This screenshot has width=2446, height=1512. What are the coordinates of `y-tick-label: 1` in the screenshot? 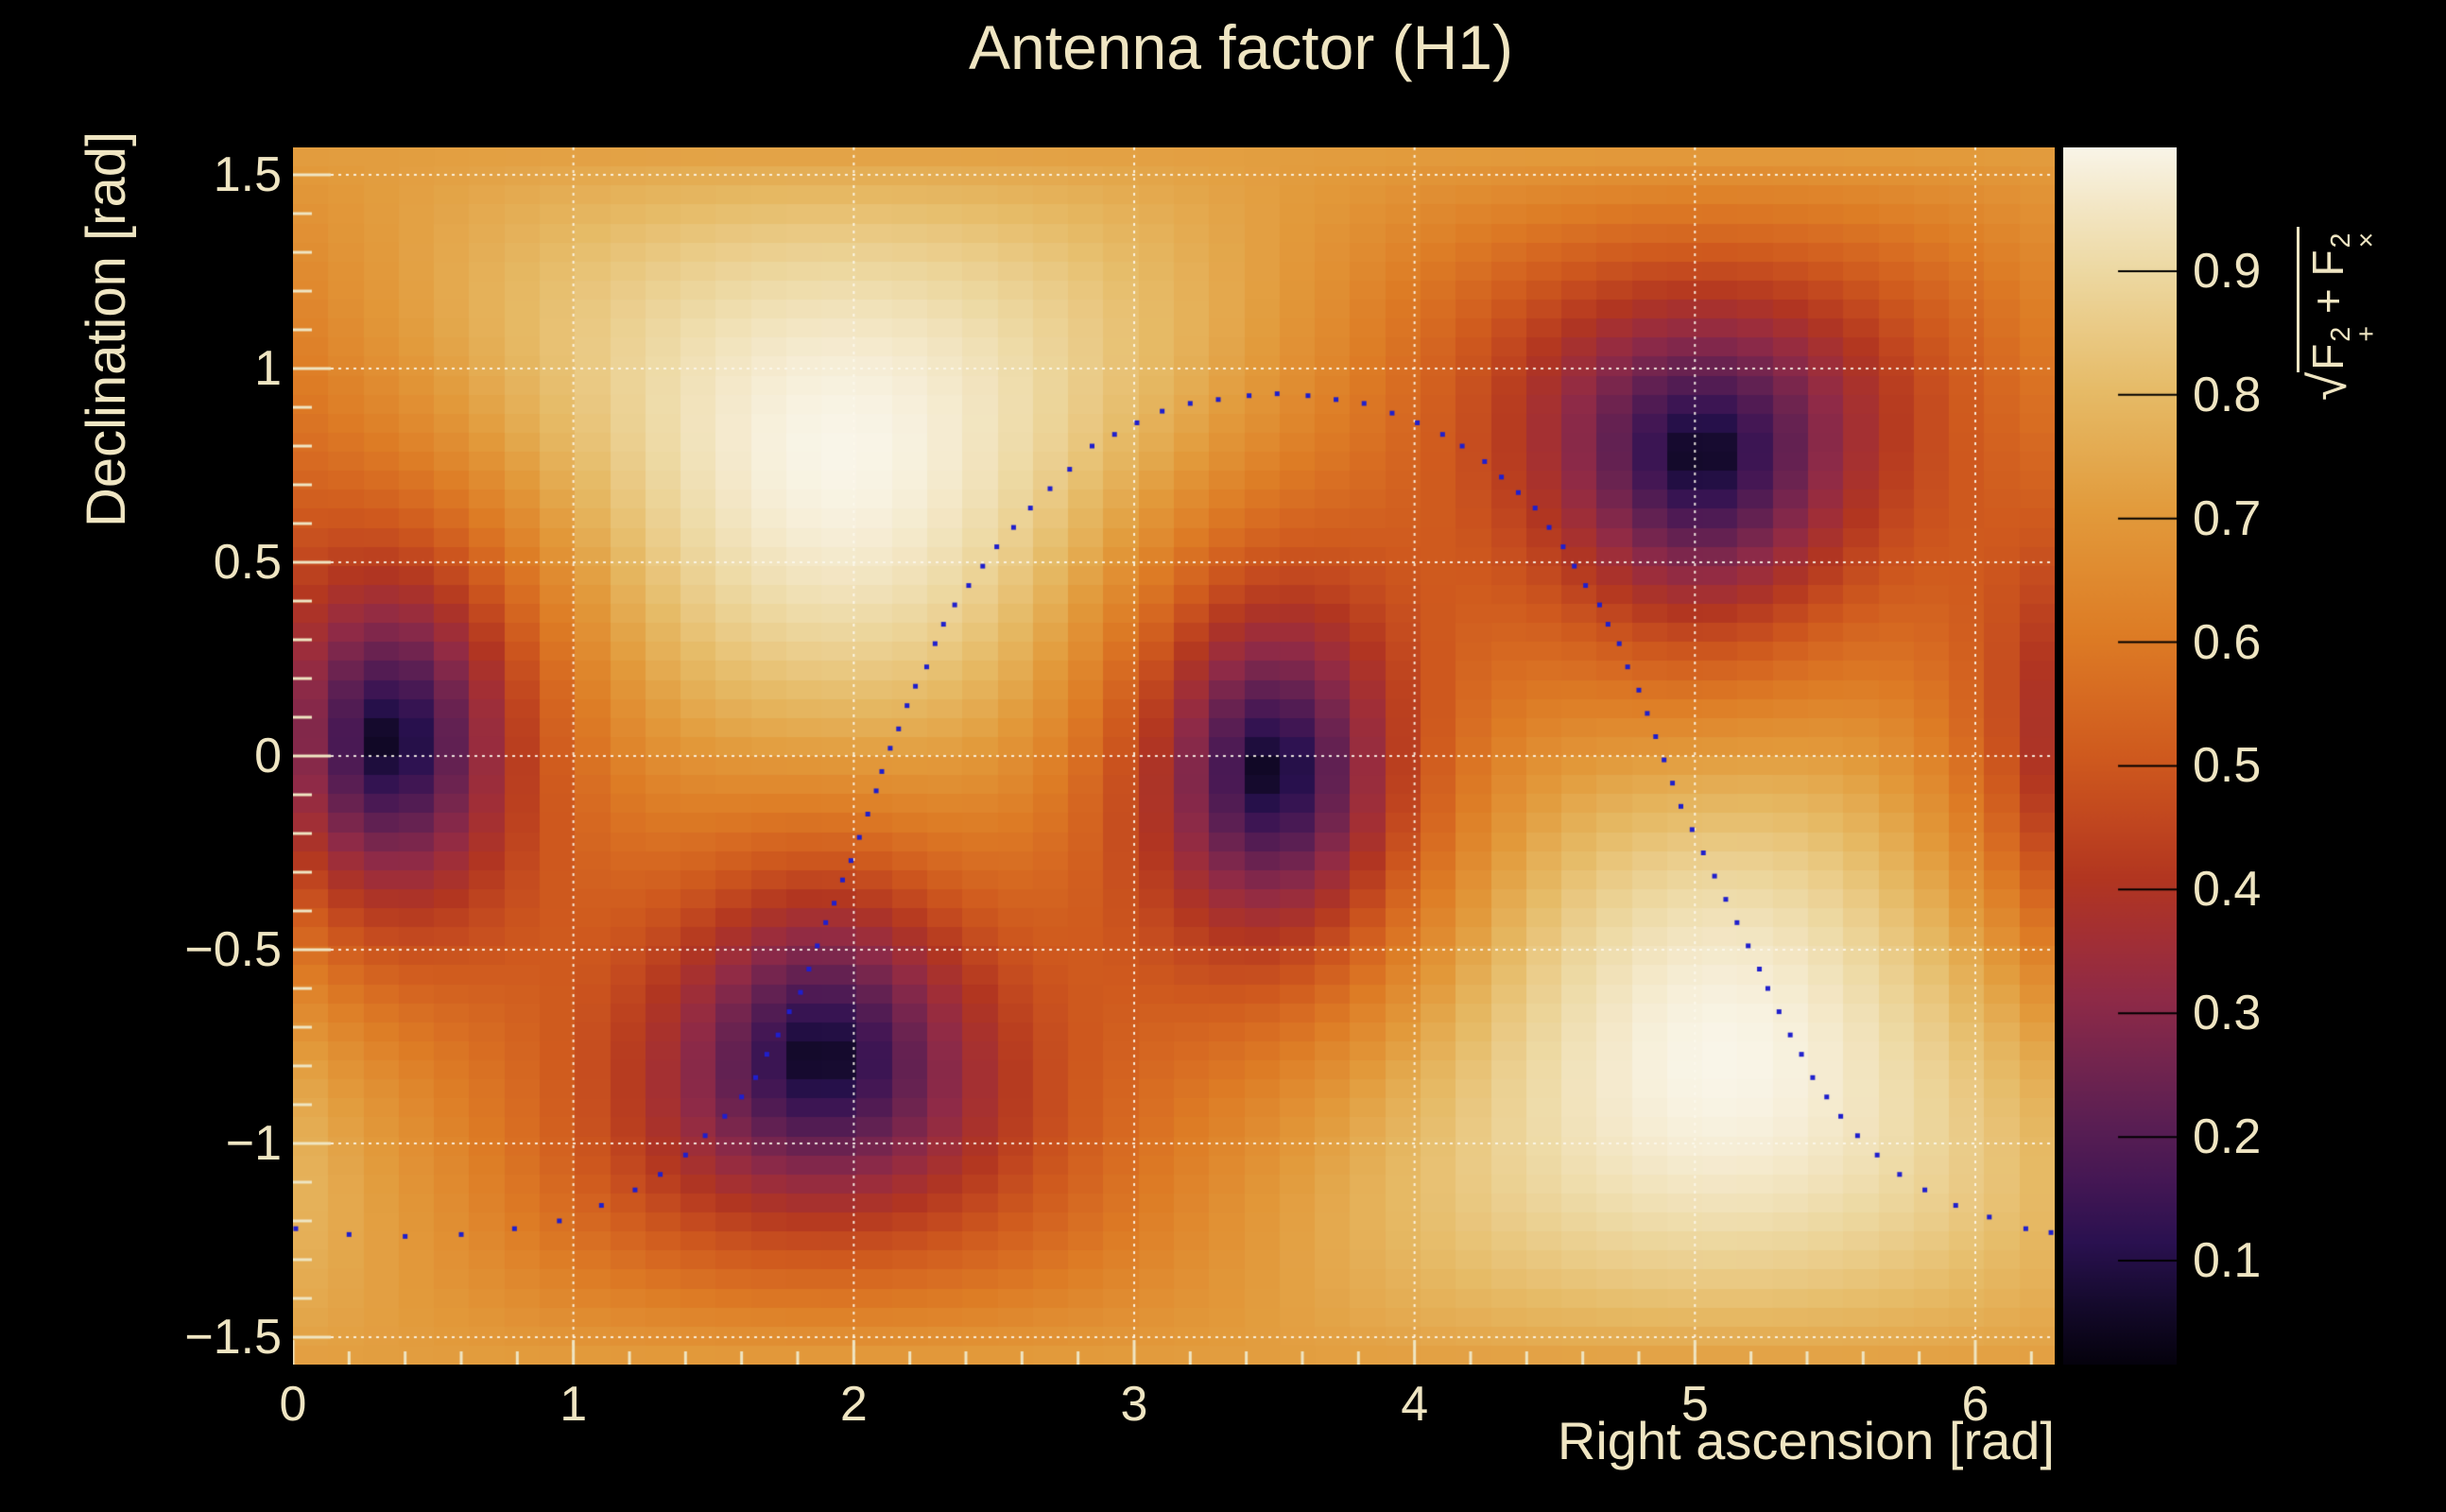 It's located at (268, 369).